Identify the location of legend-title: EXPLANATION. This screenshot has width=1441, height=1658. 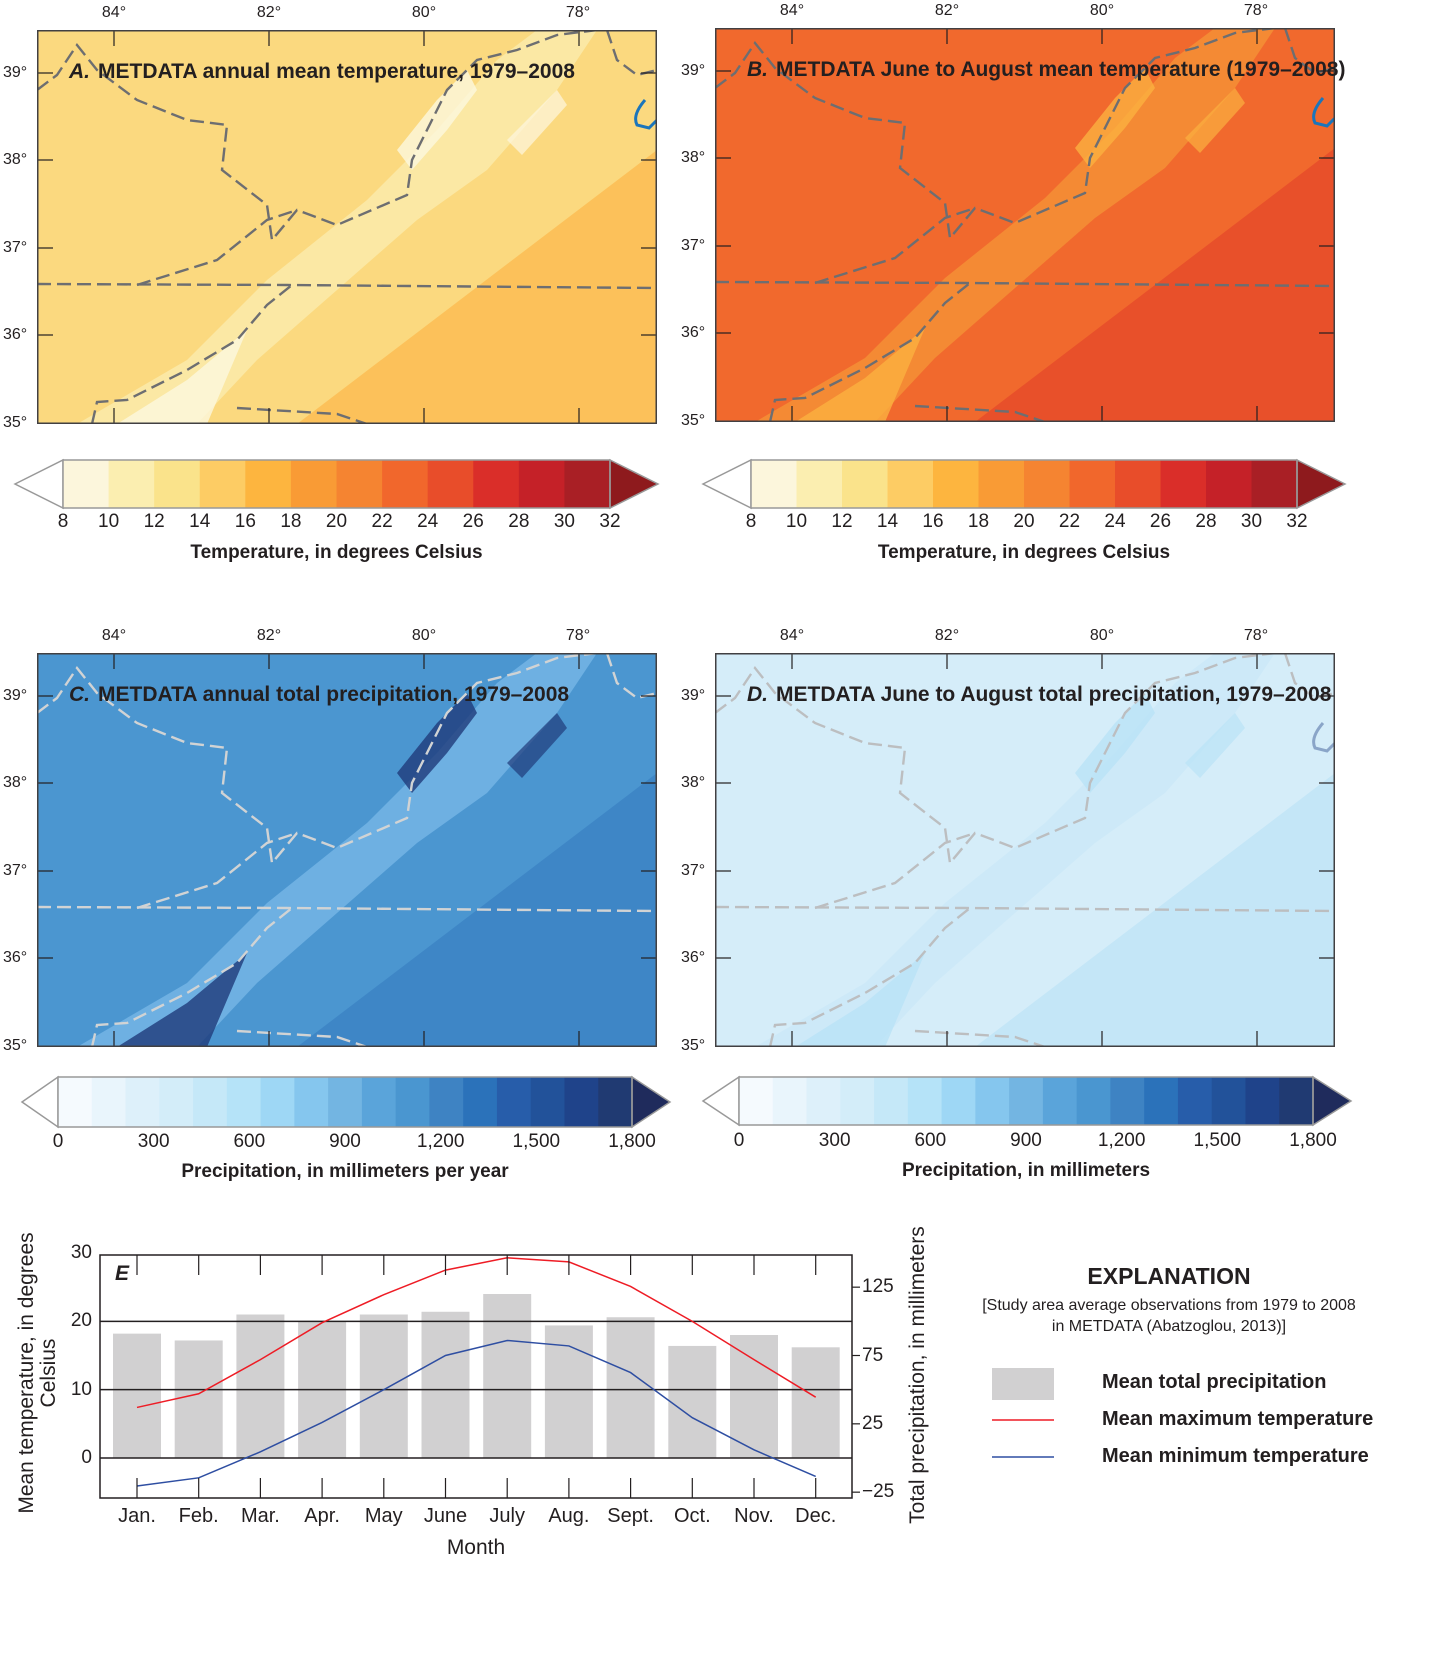
(1169, 1276).